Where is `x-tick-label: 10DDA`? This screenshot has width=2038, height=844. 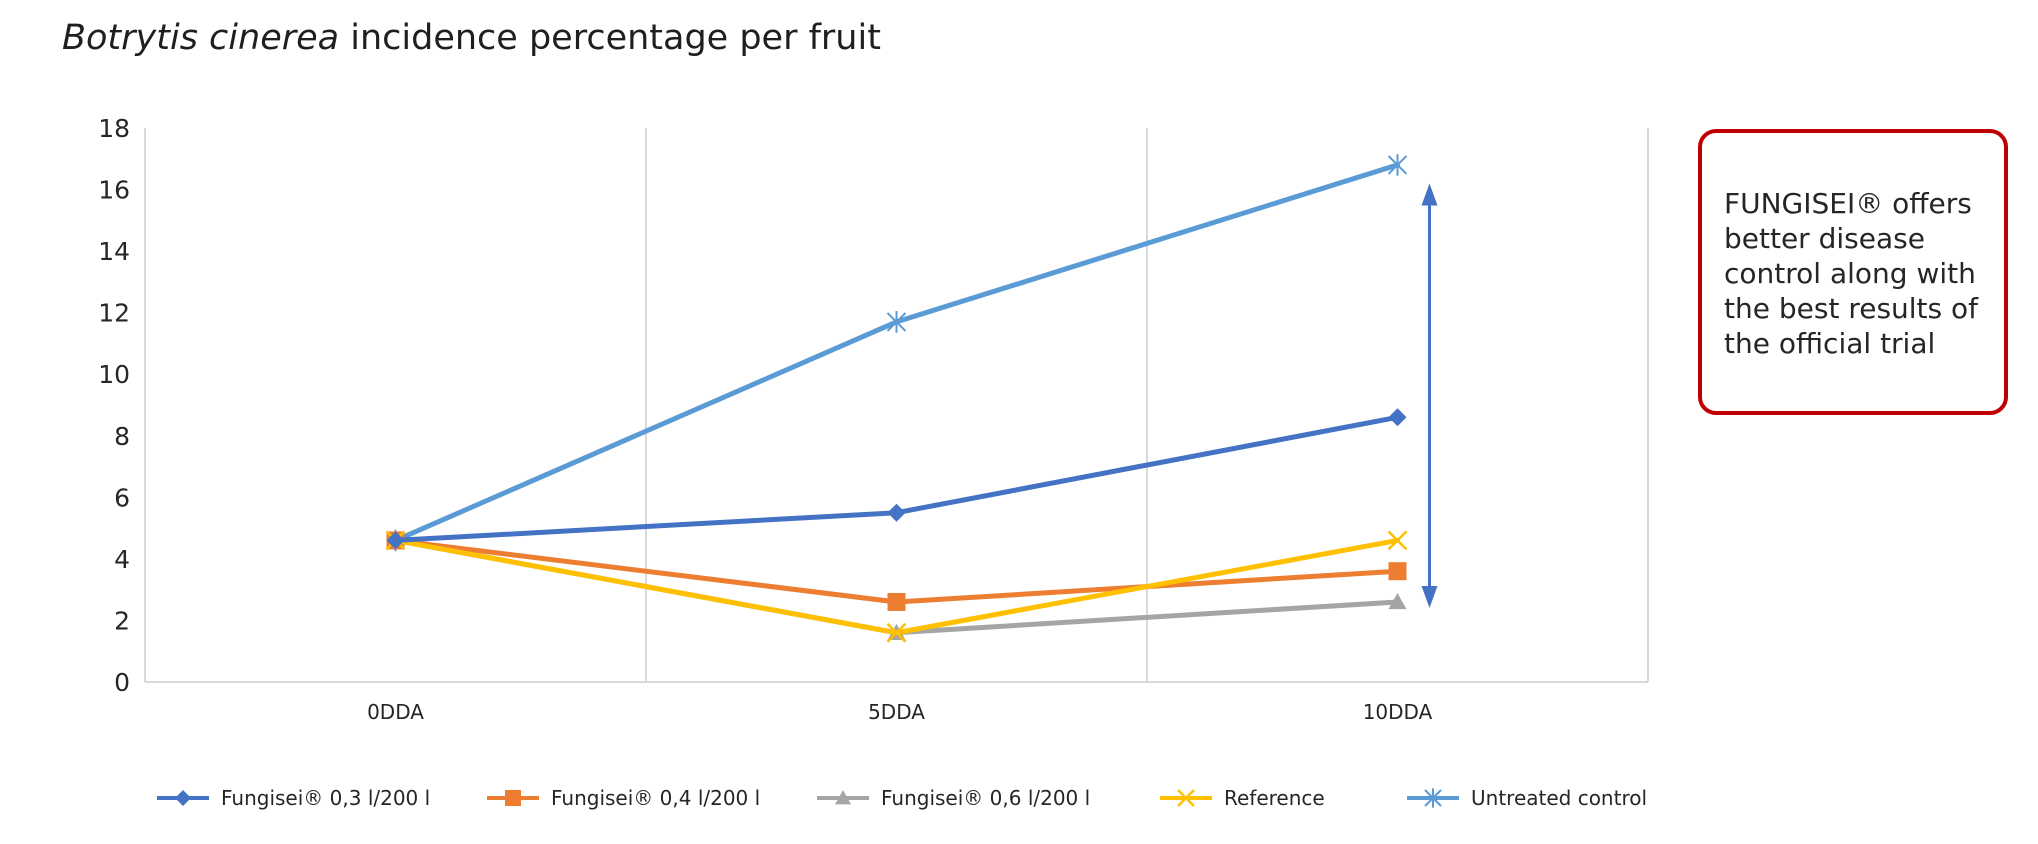
x-tick-label: 10DDA is located at coordinates (1398, 712).